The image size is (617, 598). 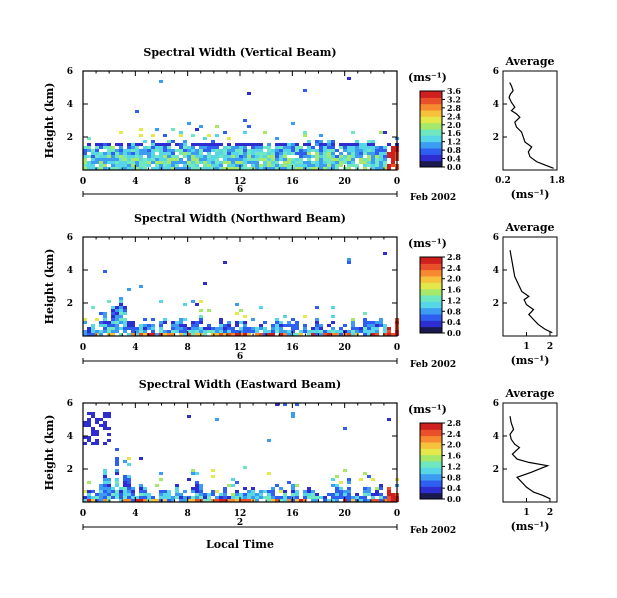 What do you see at coordinates (454, 445) in the screenshot?
I see `colorbar-tick-label: 2.0` at bounding box center [454, 445].